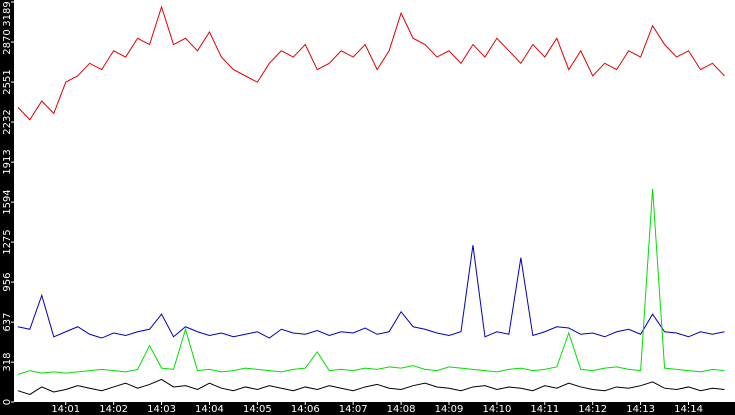  I want to click on y-tick-label: 2870, so click(7, 41).